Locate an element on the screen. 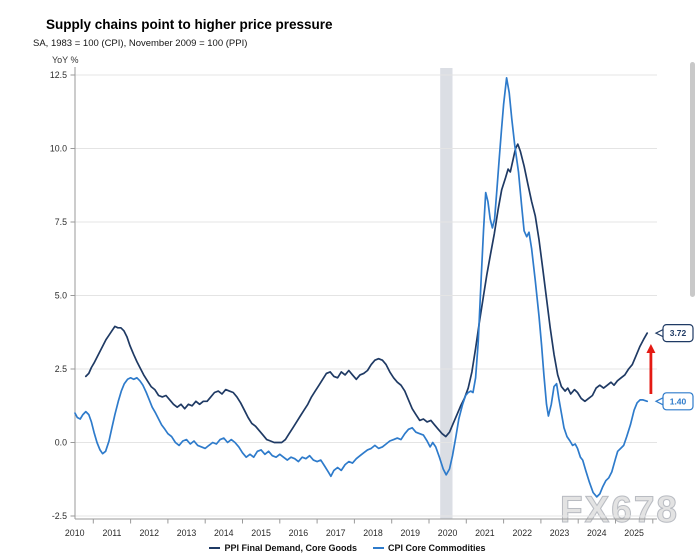  vertical-scrollbar-thumb is located at coordinates (692, 179).